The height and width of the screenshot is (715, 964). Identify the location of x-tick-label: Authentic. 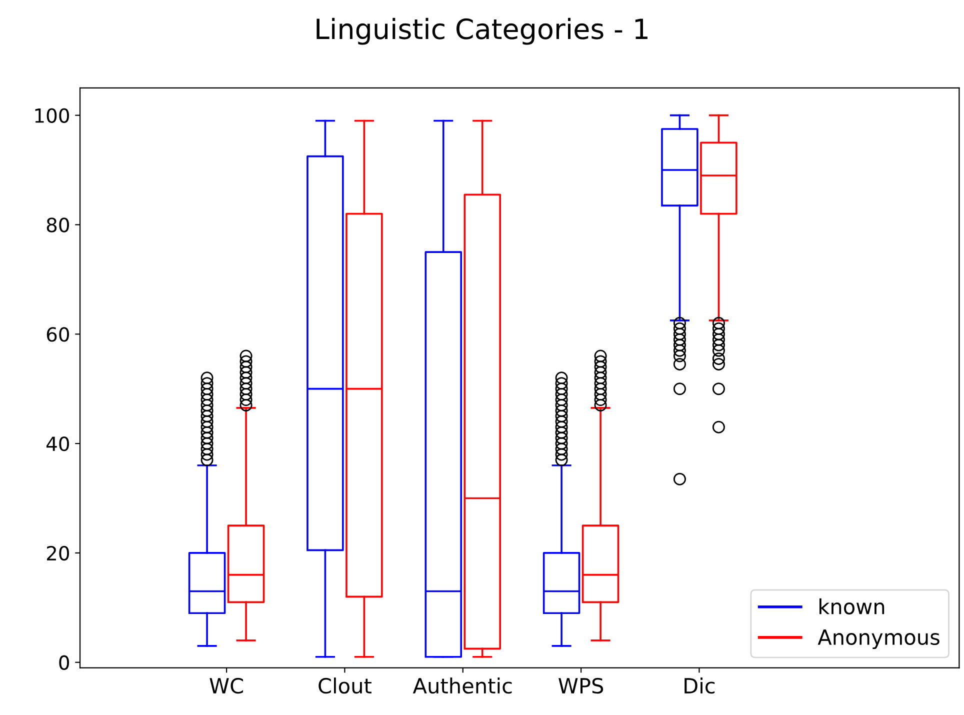
(462, 686).